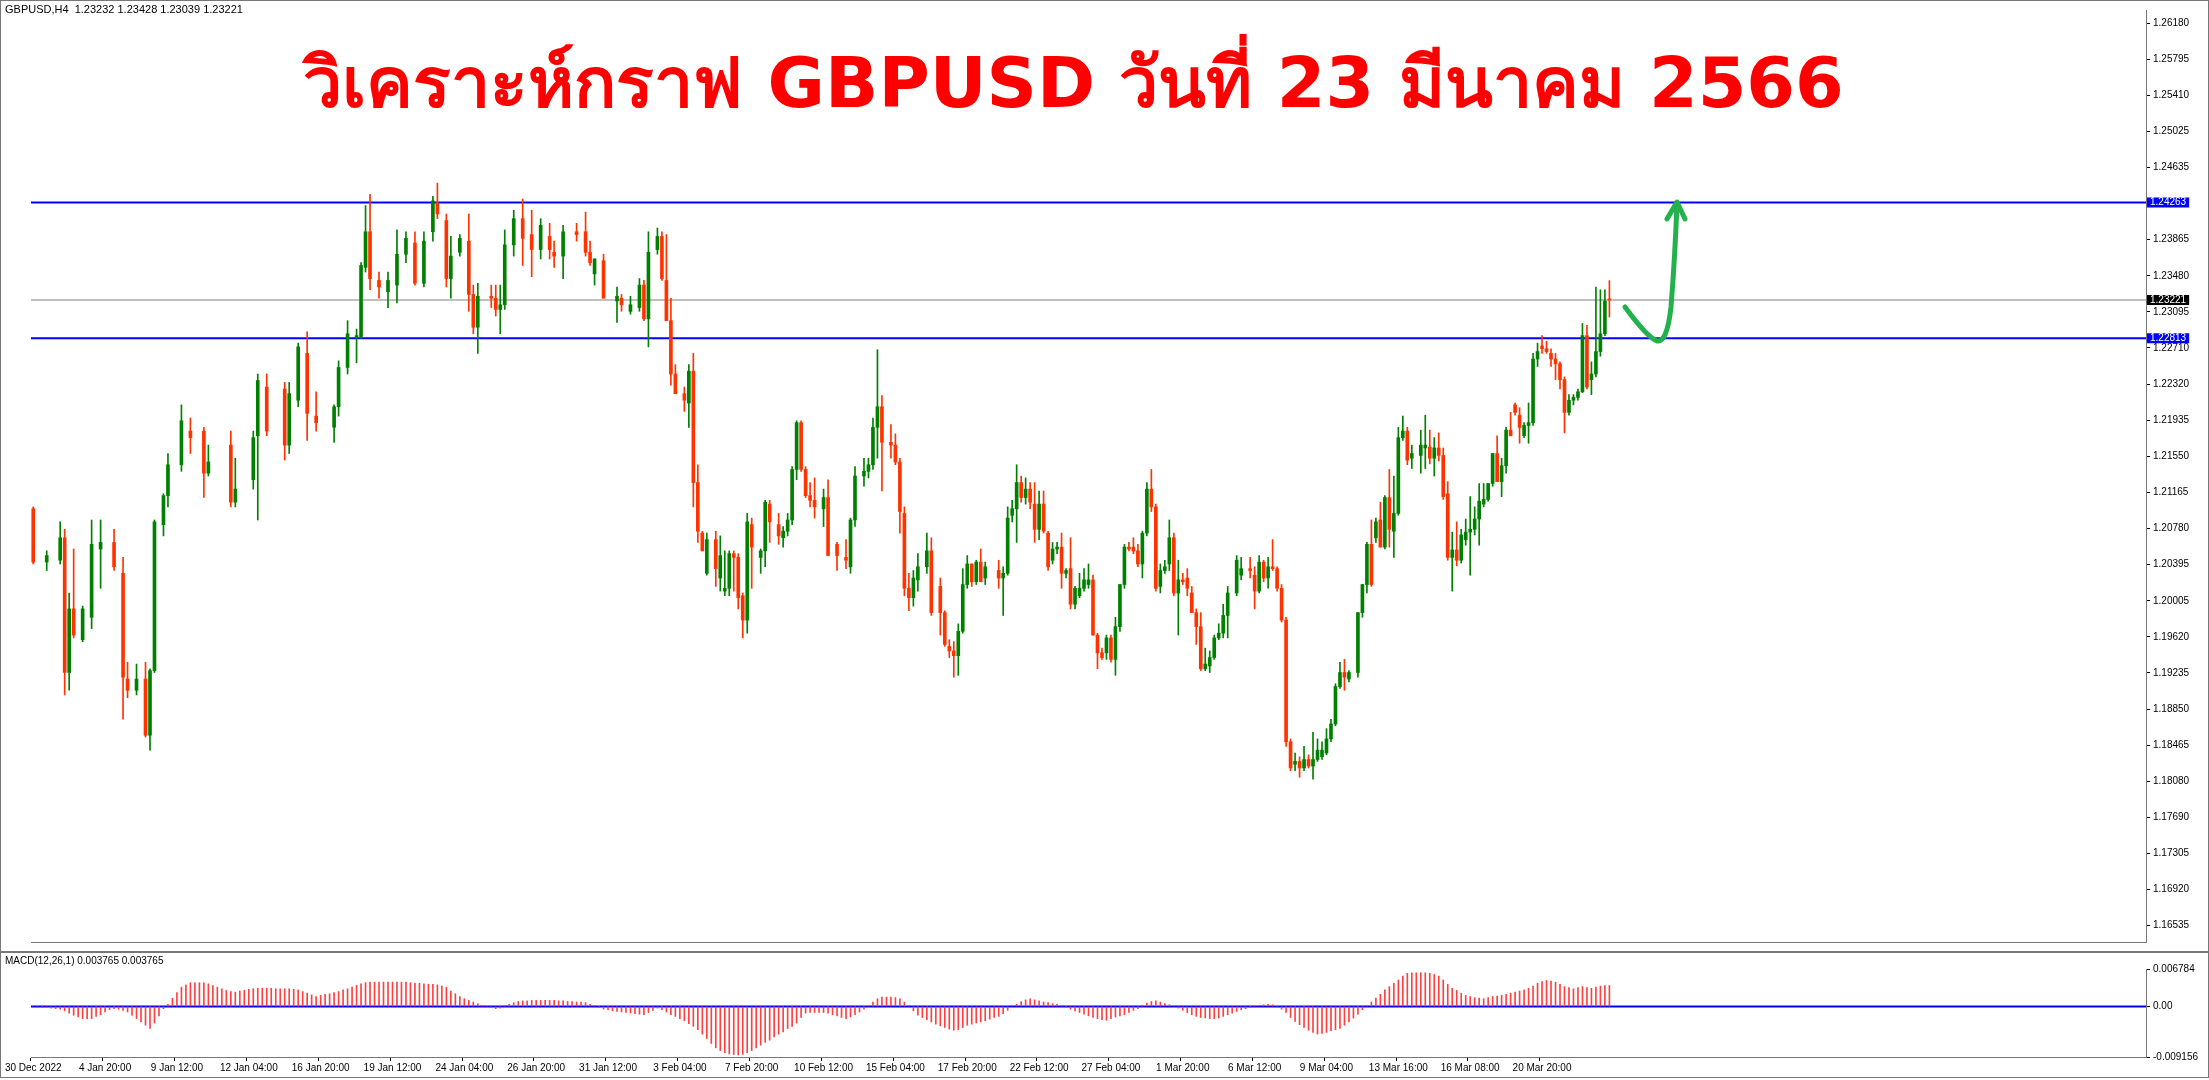  Describe the element at coordinates (2171, 780) in the screenshot. I see `y-tick-label: 1.18080` at that location.